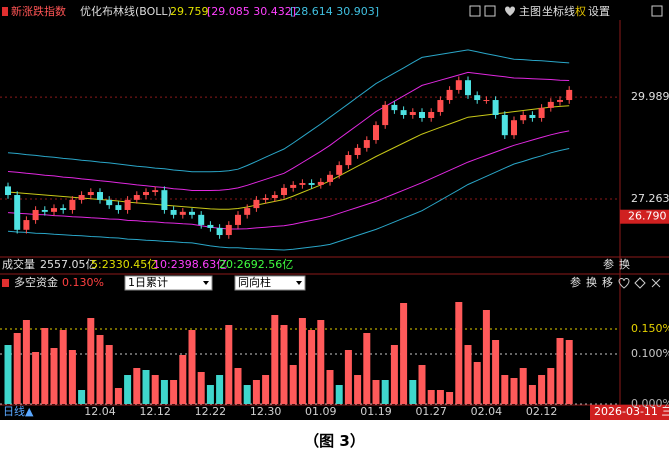 The height and width of the screenshot is (464, 669). Describe the element at coordinates (124, 264) in the screenshot. I see `volume-ma5: 5:2330.45亿` at that location.